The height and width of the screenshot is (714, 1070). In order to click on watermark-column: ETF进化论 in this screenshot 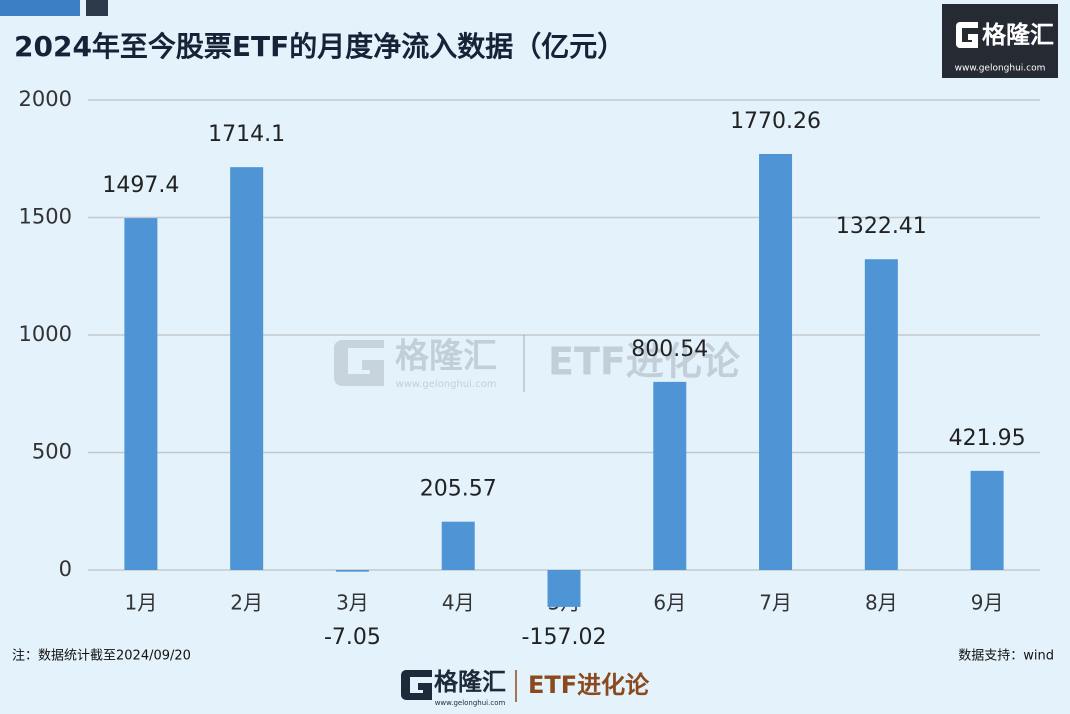, I will do `click(644, 362)`.